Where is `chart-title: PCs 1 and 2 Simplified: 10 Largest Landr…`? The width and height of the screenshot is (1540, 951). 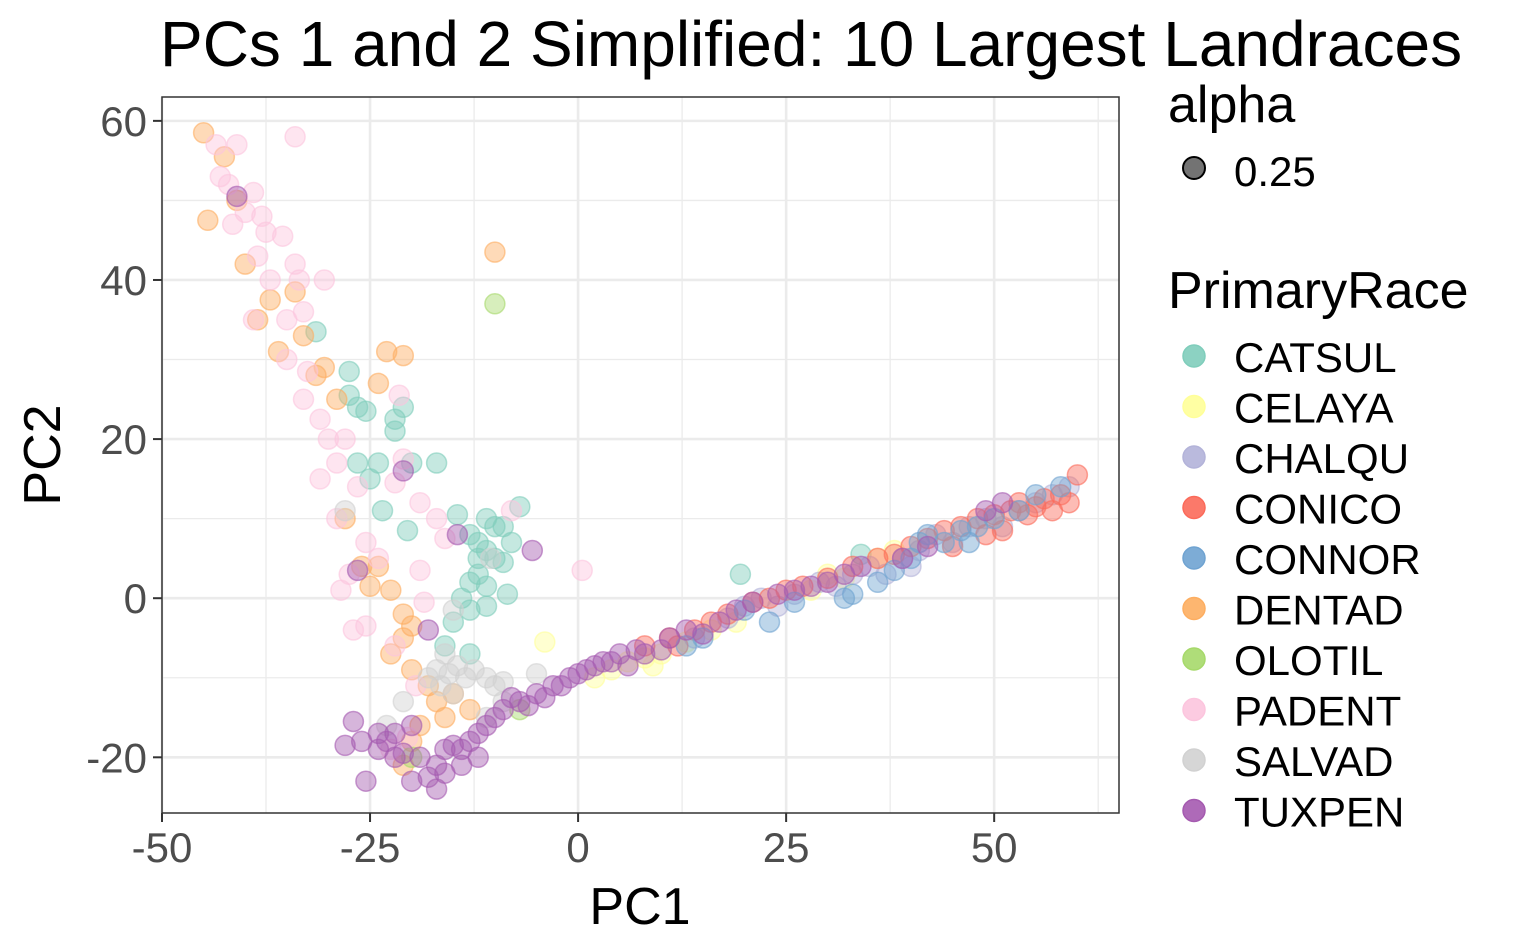
chart-title: PCs 1 and 2 Simplified: 10 Largest Landr… is located at coordinates (811, 44).